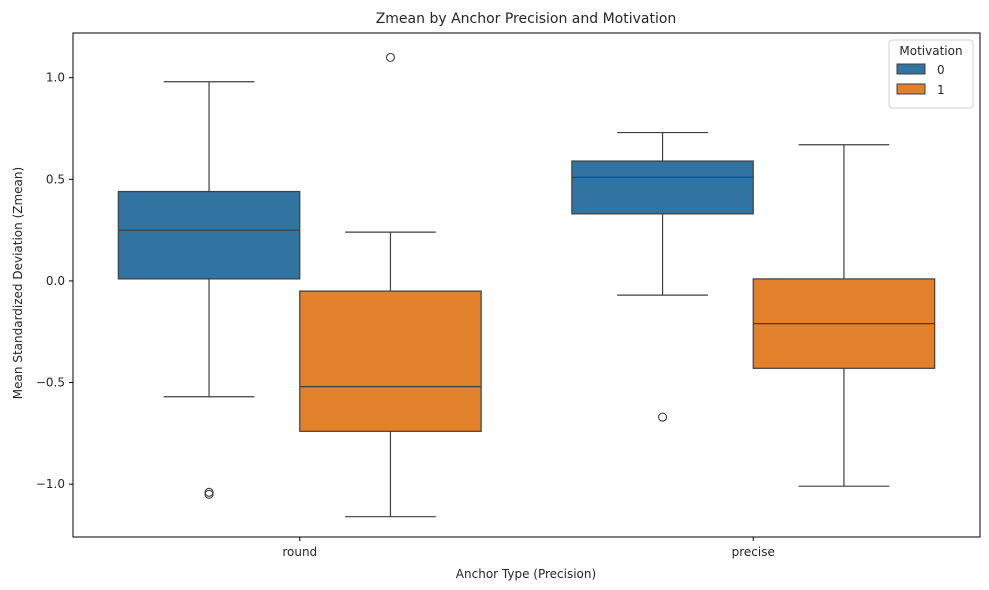  What do you see at coordinates (18, 283) in the screenshot?
I see `y-axis-label: Mean Standardized Deviation (Zmean)` at bounding box center [18, 283].